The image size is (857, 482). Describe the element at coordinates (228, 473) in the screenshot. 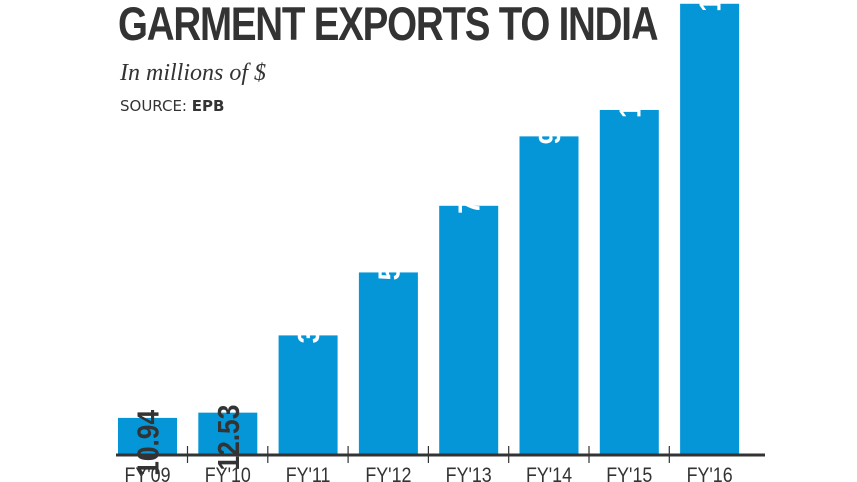

I see `x-tick-label: FY'10` at that location.